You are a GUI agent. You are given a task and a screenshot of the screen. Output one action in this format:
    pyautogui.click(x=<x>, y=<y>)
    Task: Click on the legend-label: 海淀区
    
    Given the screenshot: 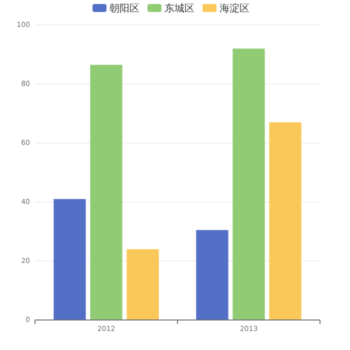 What is the action you would take?
    pyautogui.click(x=235, y=8)
    